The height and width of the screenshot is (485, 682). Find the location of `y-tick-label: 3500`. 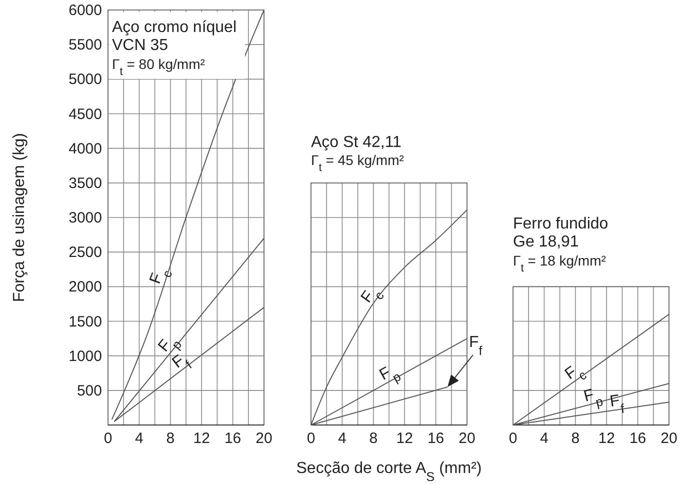

y-tick-label: 3500 is located at coordinates (85, 183).